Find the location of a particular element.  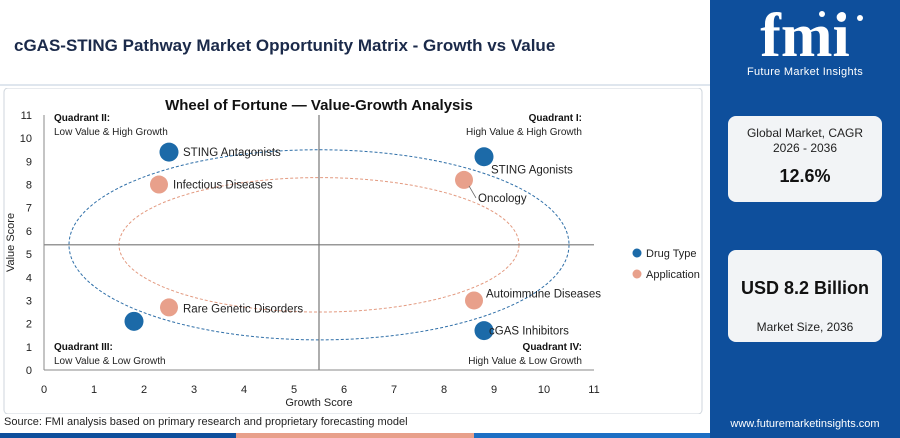

market-size-card: USD 8.2 Billion Market Size, 2036 is located at coordinates (805, 296).